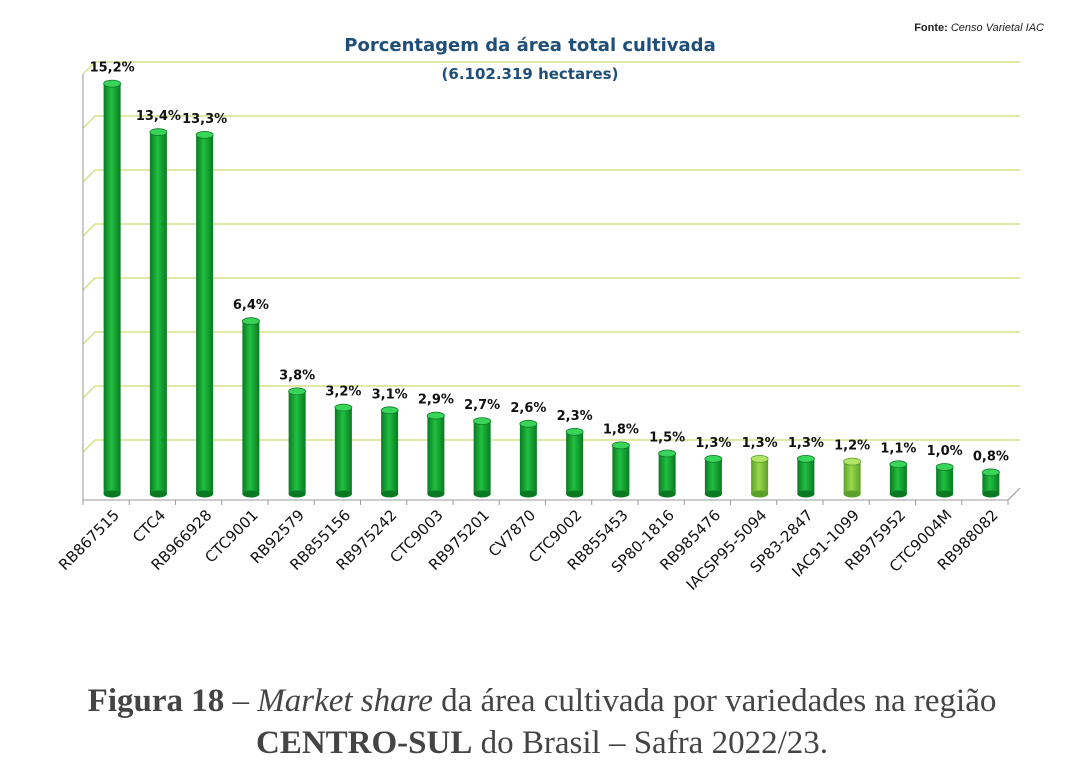 This screenshot has width=1084, height=774. What do you see at coordinates (727, 550) in the screenshot?
I see `category-label: IACSP95-5094` at bounding box center [727, 550].